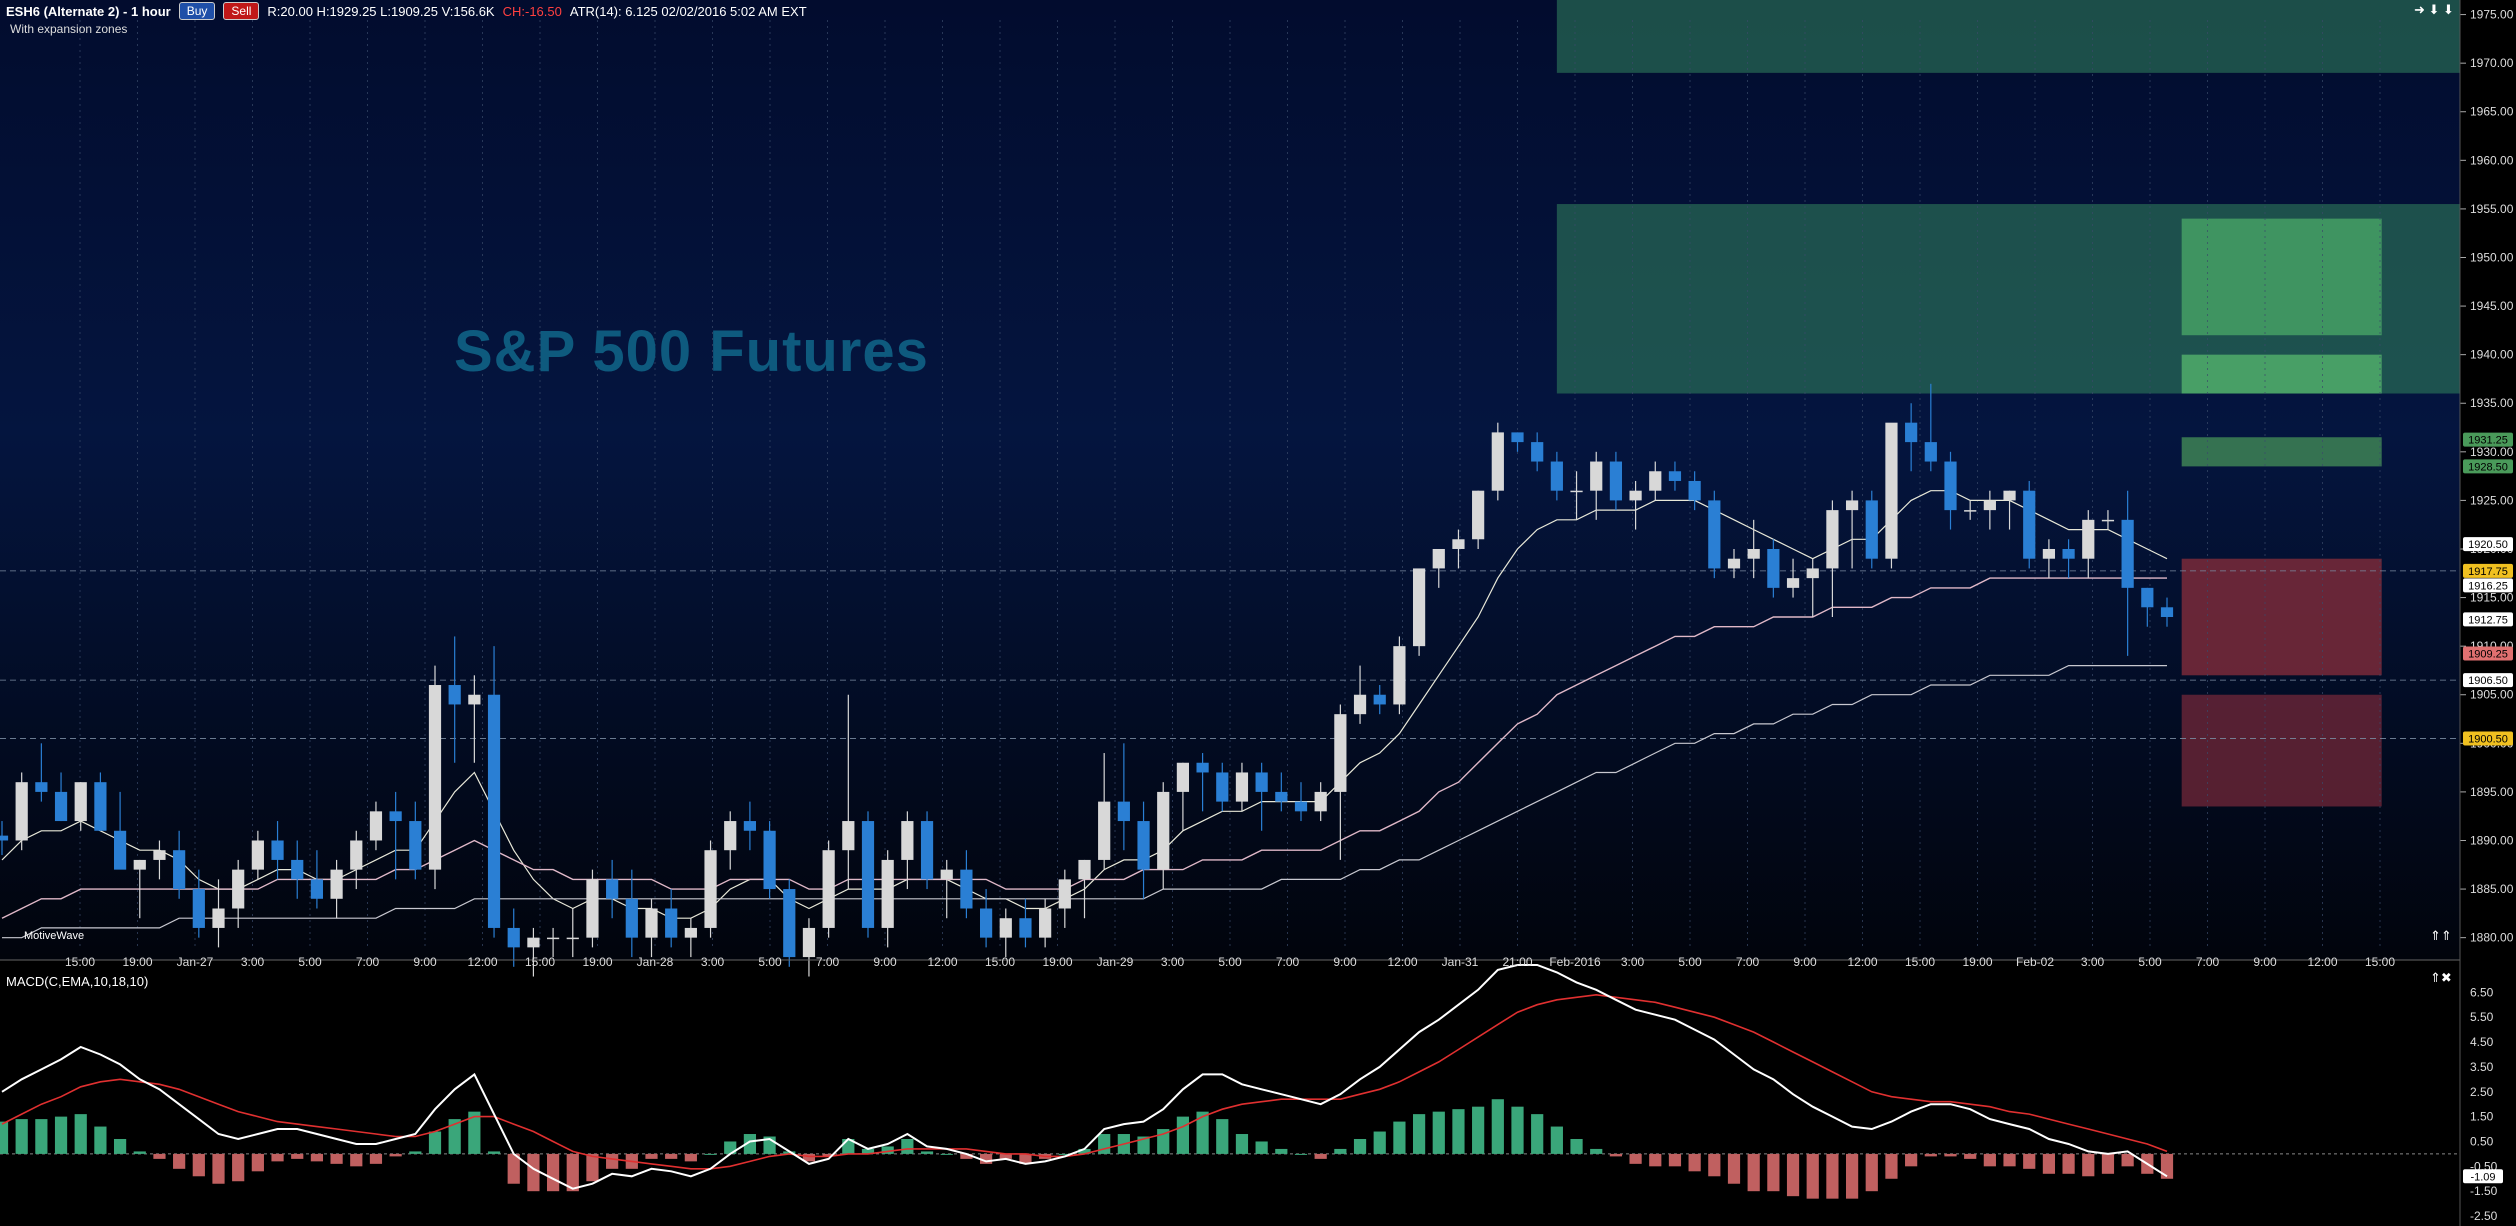 This screenshot has height=1226, width=2516. What do you see at coordinates (2484, 1216) in the screenshot?
I see `macd-y-tick-label: -2.50` at bounding box center [2484, 1216].